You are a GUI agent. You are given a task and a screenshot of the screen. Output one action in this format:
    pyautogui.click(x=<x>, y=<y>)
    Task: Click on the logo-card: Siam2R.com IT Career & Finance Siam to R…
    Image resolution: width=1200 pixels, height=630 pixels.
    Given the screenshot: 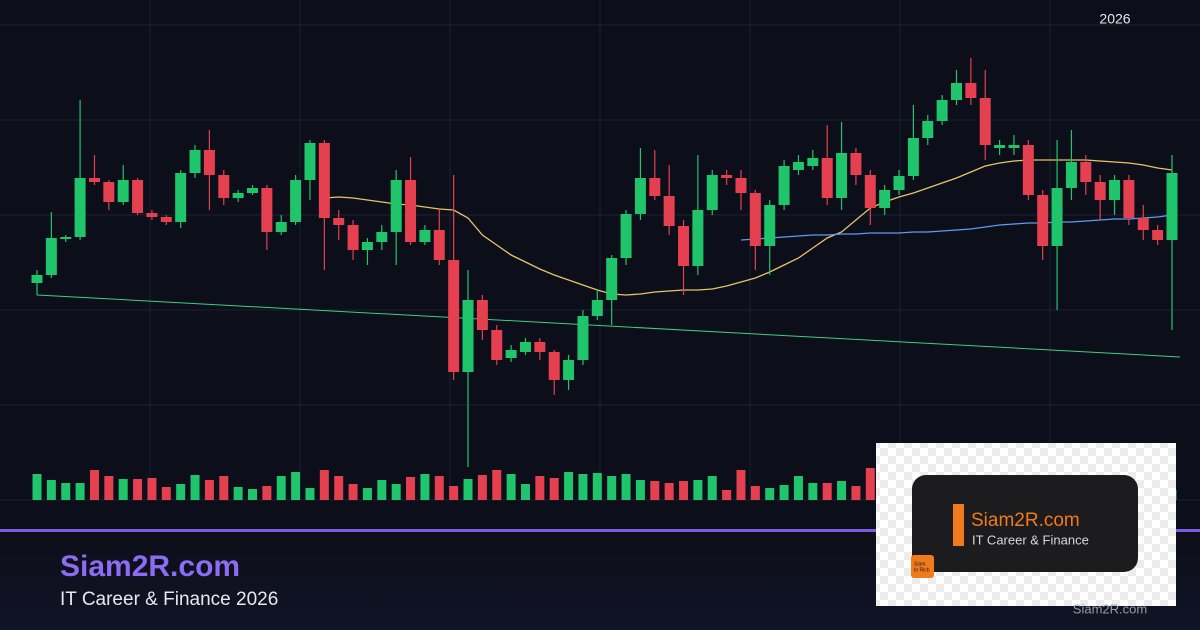 What is the action you would take?
    pyautogui.click(x=1026, y=524)
    